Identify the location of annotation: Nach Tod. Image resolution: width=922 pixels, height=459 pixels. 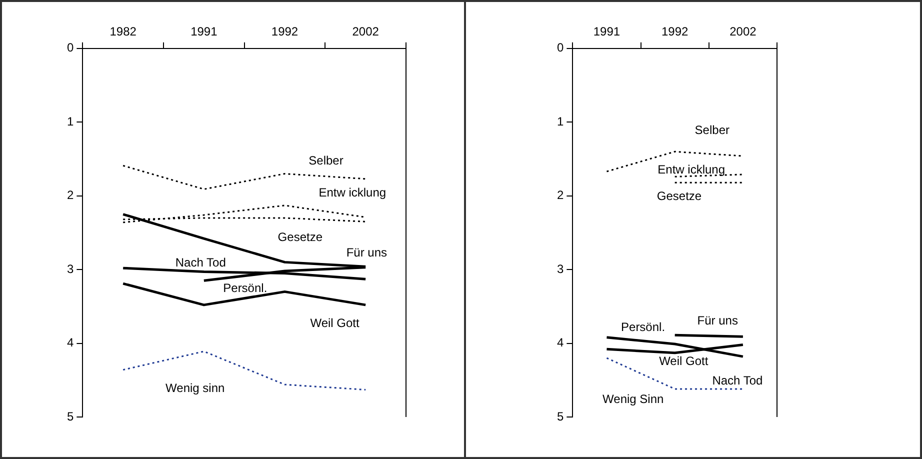
(737, 381).